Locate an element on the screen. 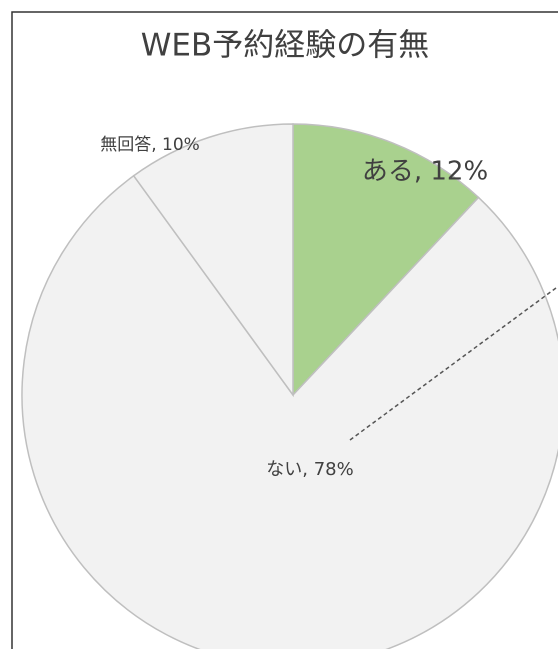  leader-line is located at coordinates (453, 364).